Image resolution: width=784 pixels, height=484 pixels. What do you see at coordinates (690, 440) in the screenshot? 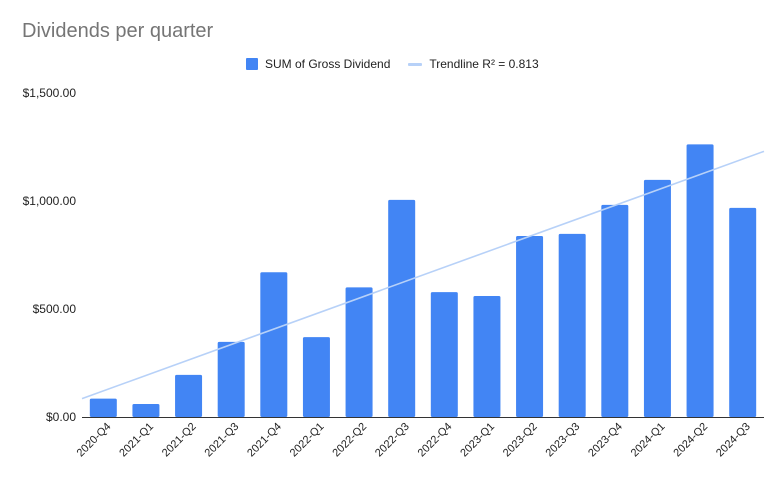
I see `x-tick-label: 2024-Q2` at bounding box center [690, 440].